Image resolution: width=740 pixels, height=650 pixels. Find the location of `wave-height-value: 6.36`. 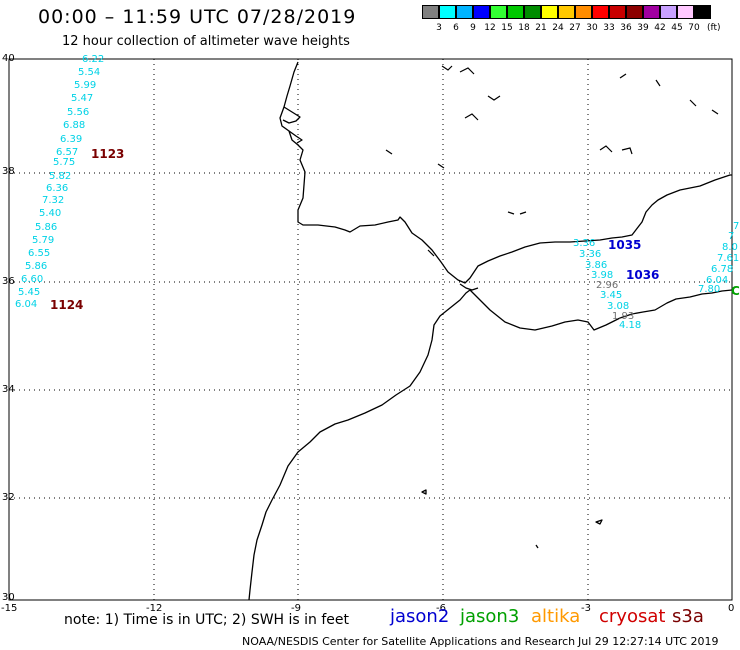

wave-height-value: 6.36 is located at coordinates (57, 188).